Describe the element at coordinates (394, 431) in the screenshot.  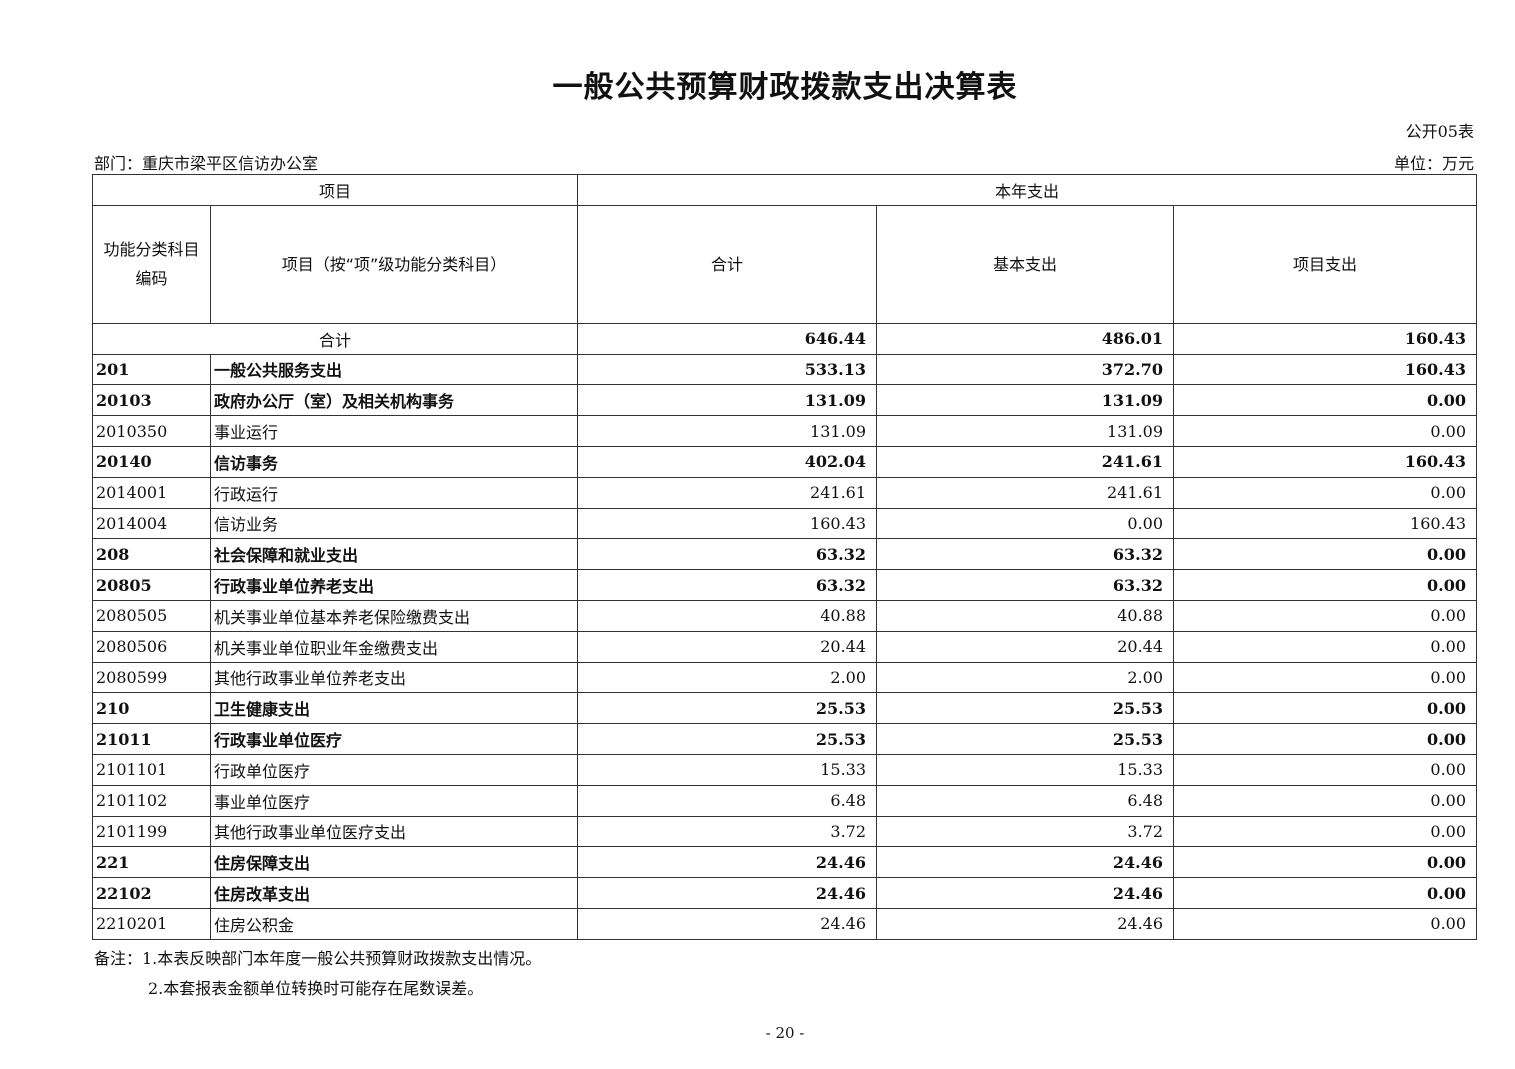
I see `cell-name: 事业运行` at that location.